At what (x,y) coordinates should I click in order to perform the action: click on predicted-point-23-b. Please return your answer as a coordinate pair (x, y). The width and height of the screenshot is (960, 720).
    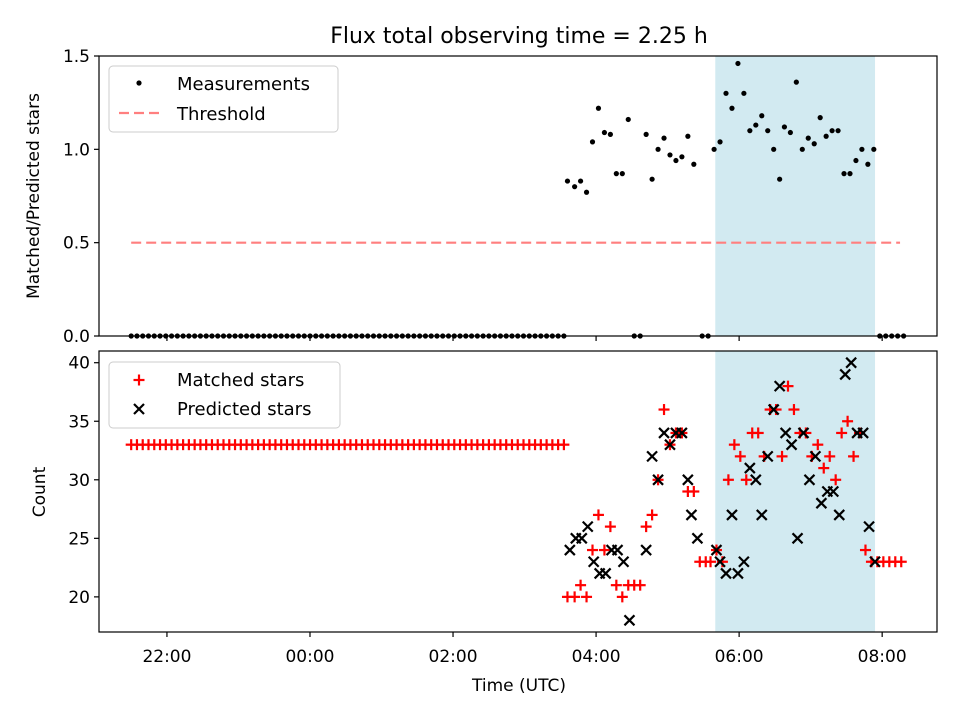
    Looking at the image, I should click on (726, 573).